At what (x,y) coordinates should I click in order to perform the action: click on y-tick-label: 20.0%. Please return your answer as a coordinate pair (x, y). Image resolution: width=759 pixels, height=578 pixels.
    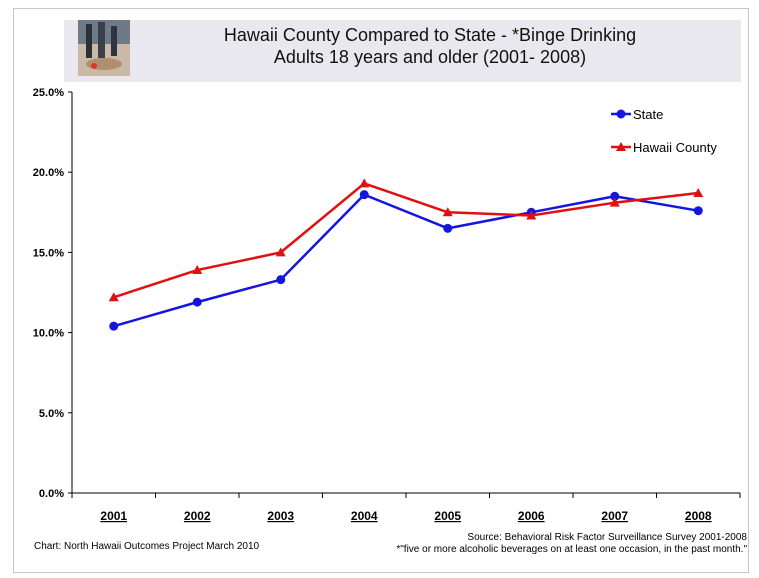
    Looking at the image, I should click on (48, 173).